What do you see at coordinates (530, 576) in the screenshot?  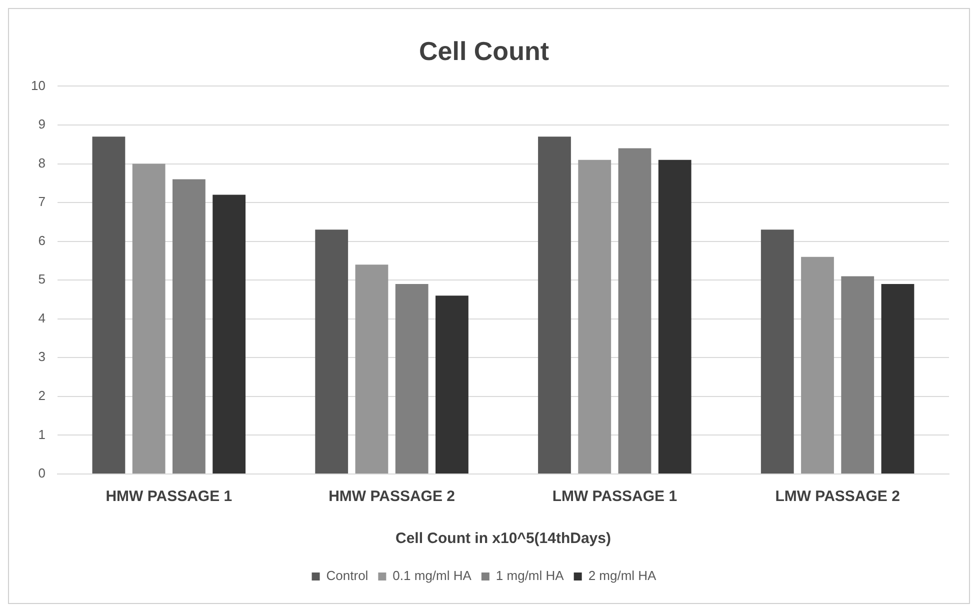 I see `legend-label: 1 mg/ml HA` at bounding box center [530, 576].